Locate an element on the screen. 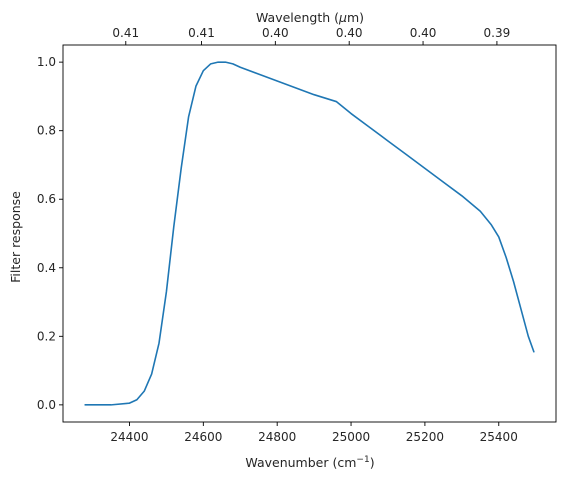 This screenshot has width=570, height=480. x-axis-label: Wavenumber (cm−1) is located at coordinates (309, 462).